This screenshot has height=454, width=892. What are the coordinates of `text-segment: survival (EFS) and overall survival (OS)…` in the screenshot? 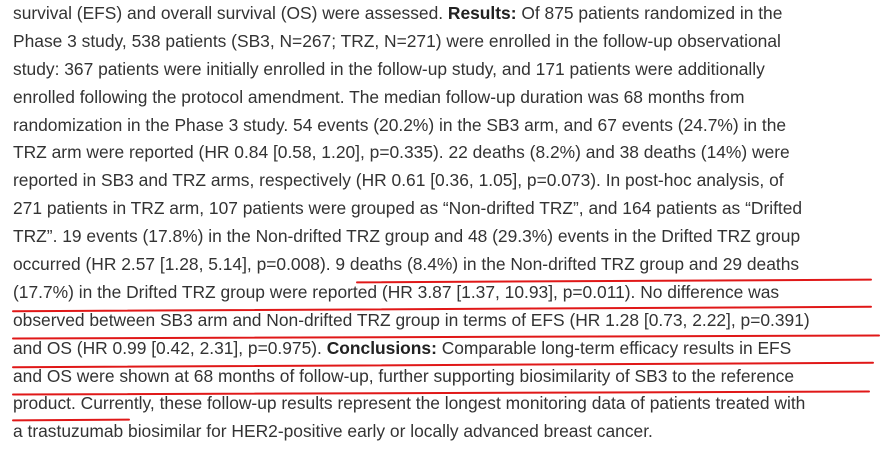 It's located at (230, 13).